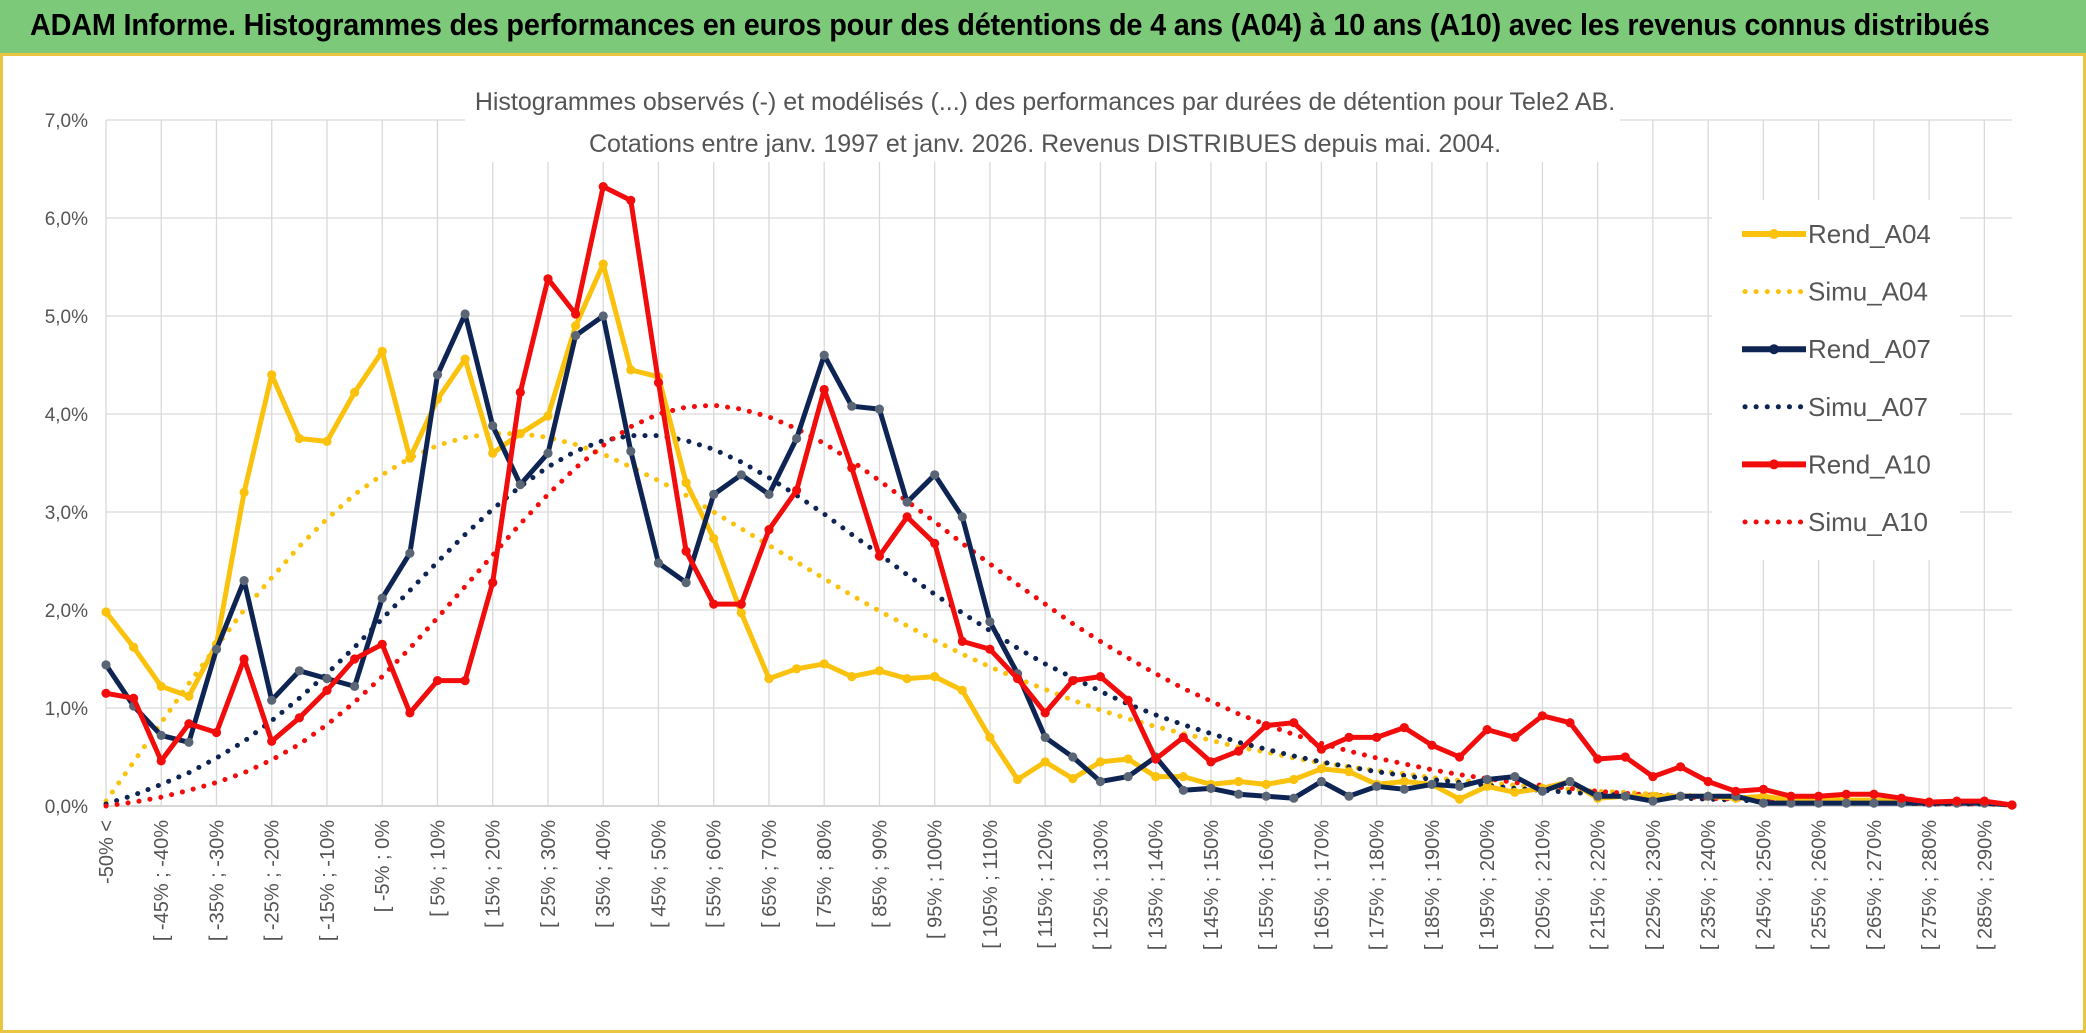  Describe the element at coordinates (1212, 885) in the screenshot. I see `x-tick-label: [ 145% ; 150%` at that location.